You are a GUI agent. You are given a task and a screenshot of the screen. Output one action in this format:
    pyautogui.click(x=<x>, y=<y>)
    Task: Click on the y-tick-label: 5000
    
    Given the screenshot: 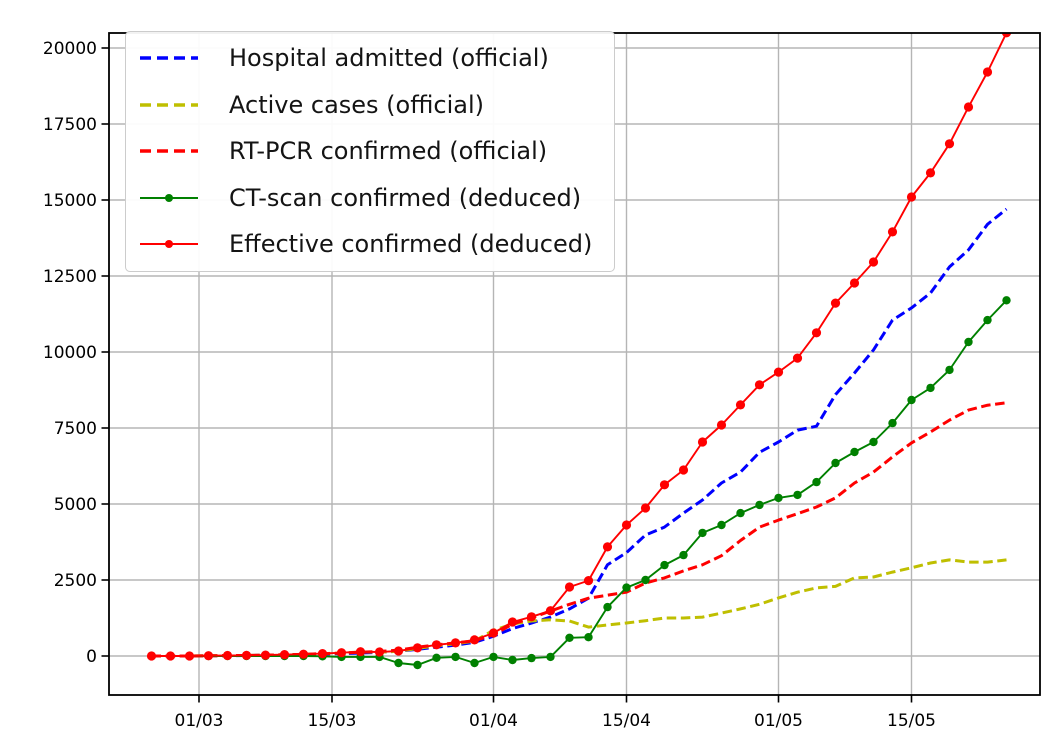 What is the action you would take?
    pyautogui.click(x=75, y=505)
    